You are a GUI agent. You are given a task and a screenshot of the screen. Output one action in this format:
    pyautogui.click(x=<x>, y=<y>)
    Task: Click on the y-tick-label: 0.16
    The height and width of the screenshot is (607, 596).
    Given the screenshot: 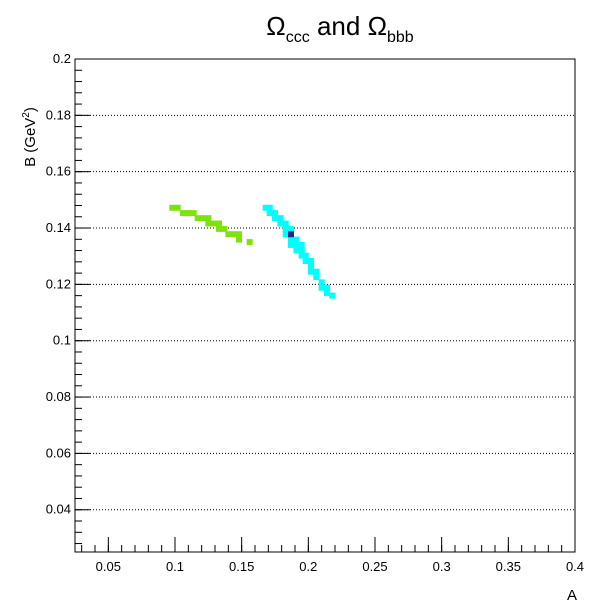 What is the action you would take?
    pyautogui.click(x=58, y=171)
    